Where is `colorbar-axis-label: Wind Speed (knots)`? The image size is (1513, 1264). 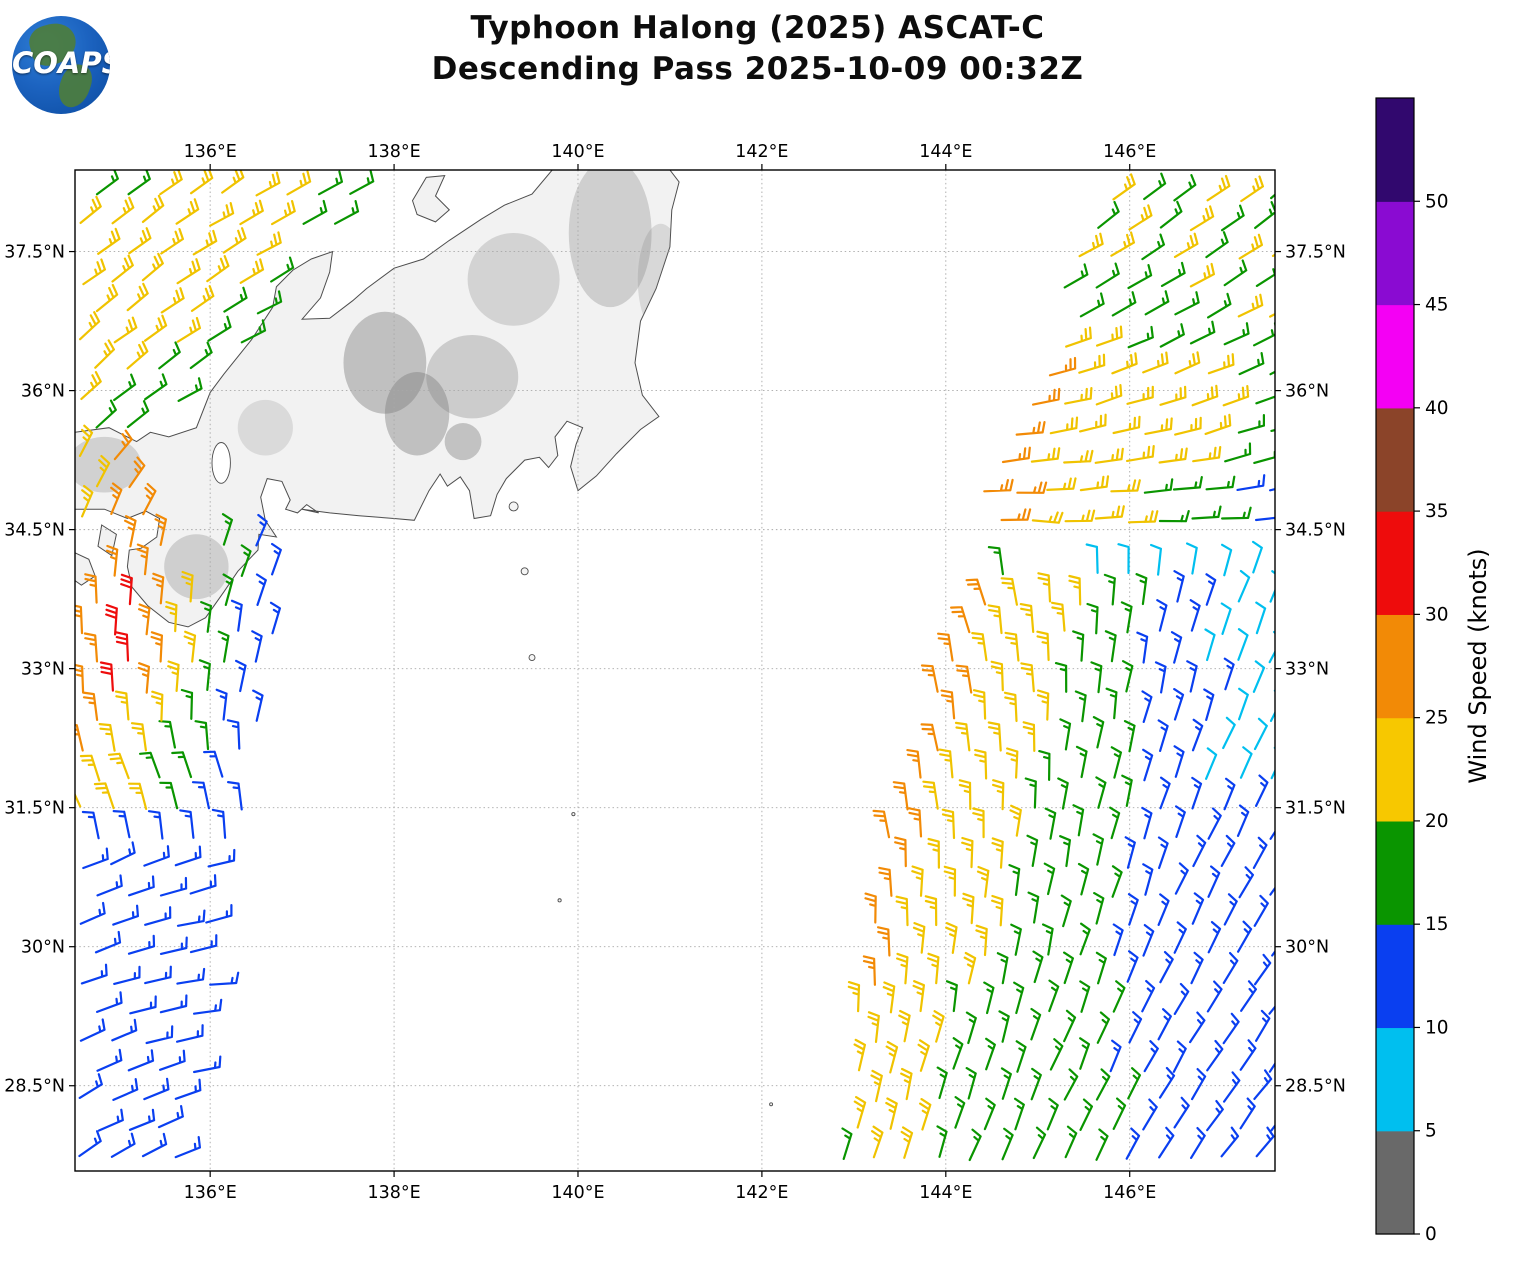 colorbar-axis-label: Wind Speed (knots) is located at coordinates (1478, 665).